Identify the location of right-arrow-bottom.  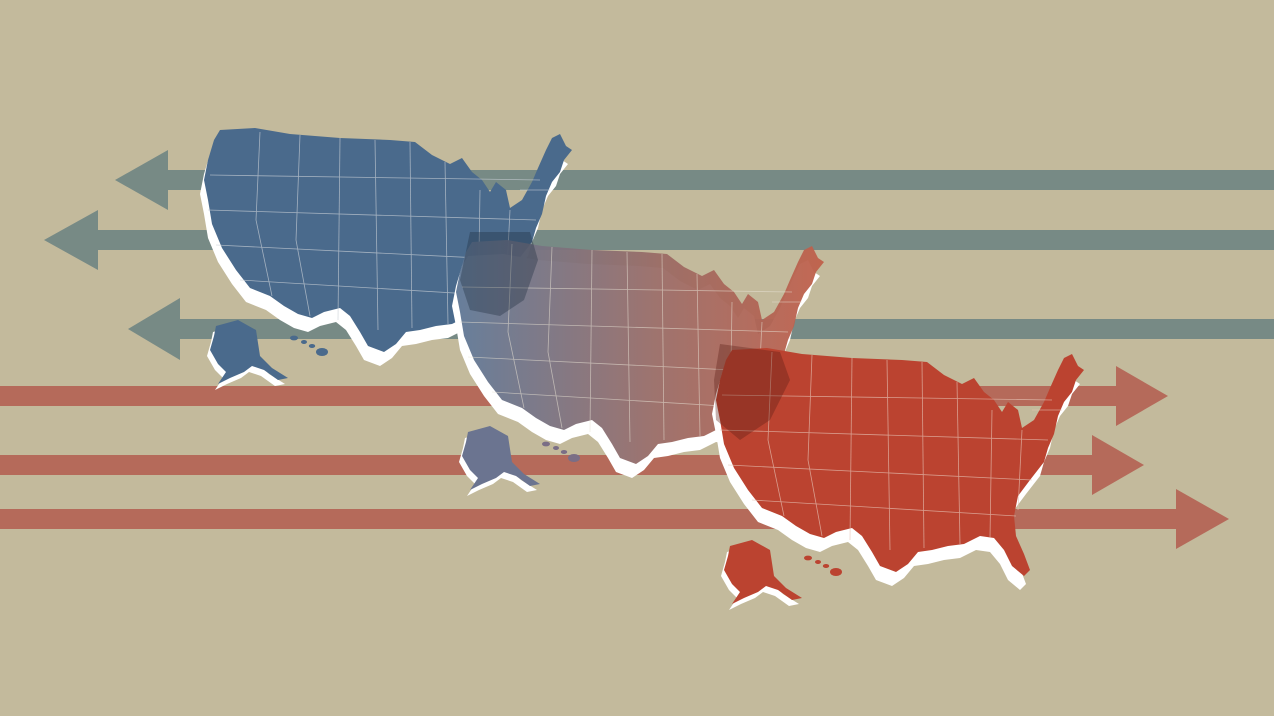
(614, 519).